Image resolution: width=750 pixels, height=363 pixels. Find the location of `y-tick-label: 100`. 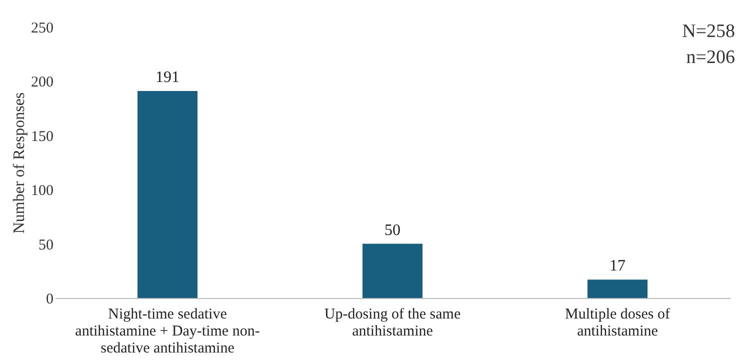

y-tick-label: 100 is located at coordinates (42, 191).